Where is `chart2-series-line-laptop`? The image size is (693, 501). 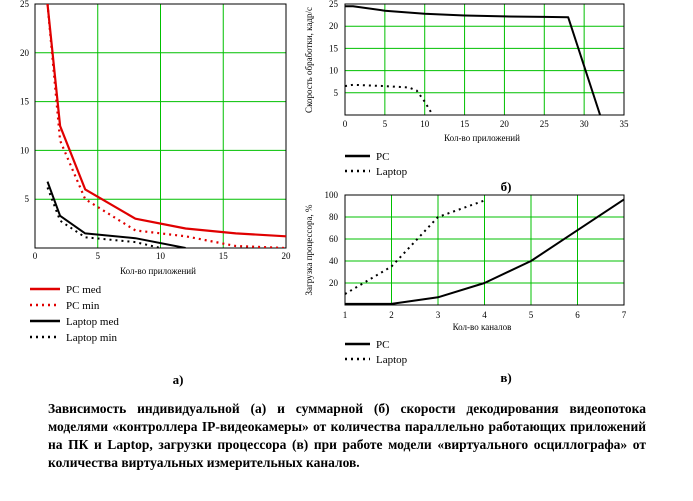 chart2-series-line-laptop is located at coordinates (389, 99).